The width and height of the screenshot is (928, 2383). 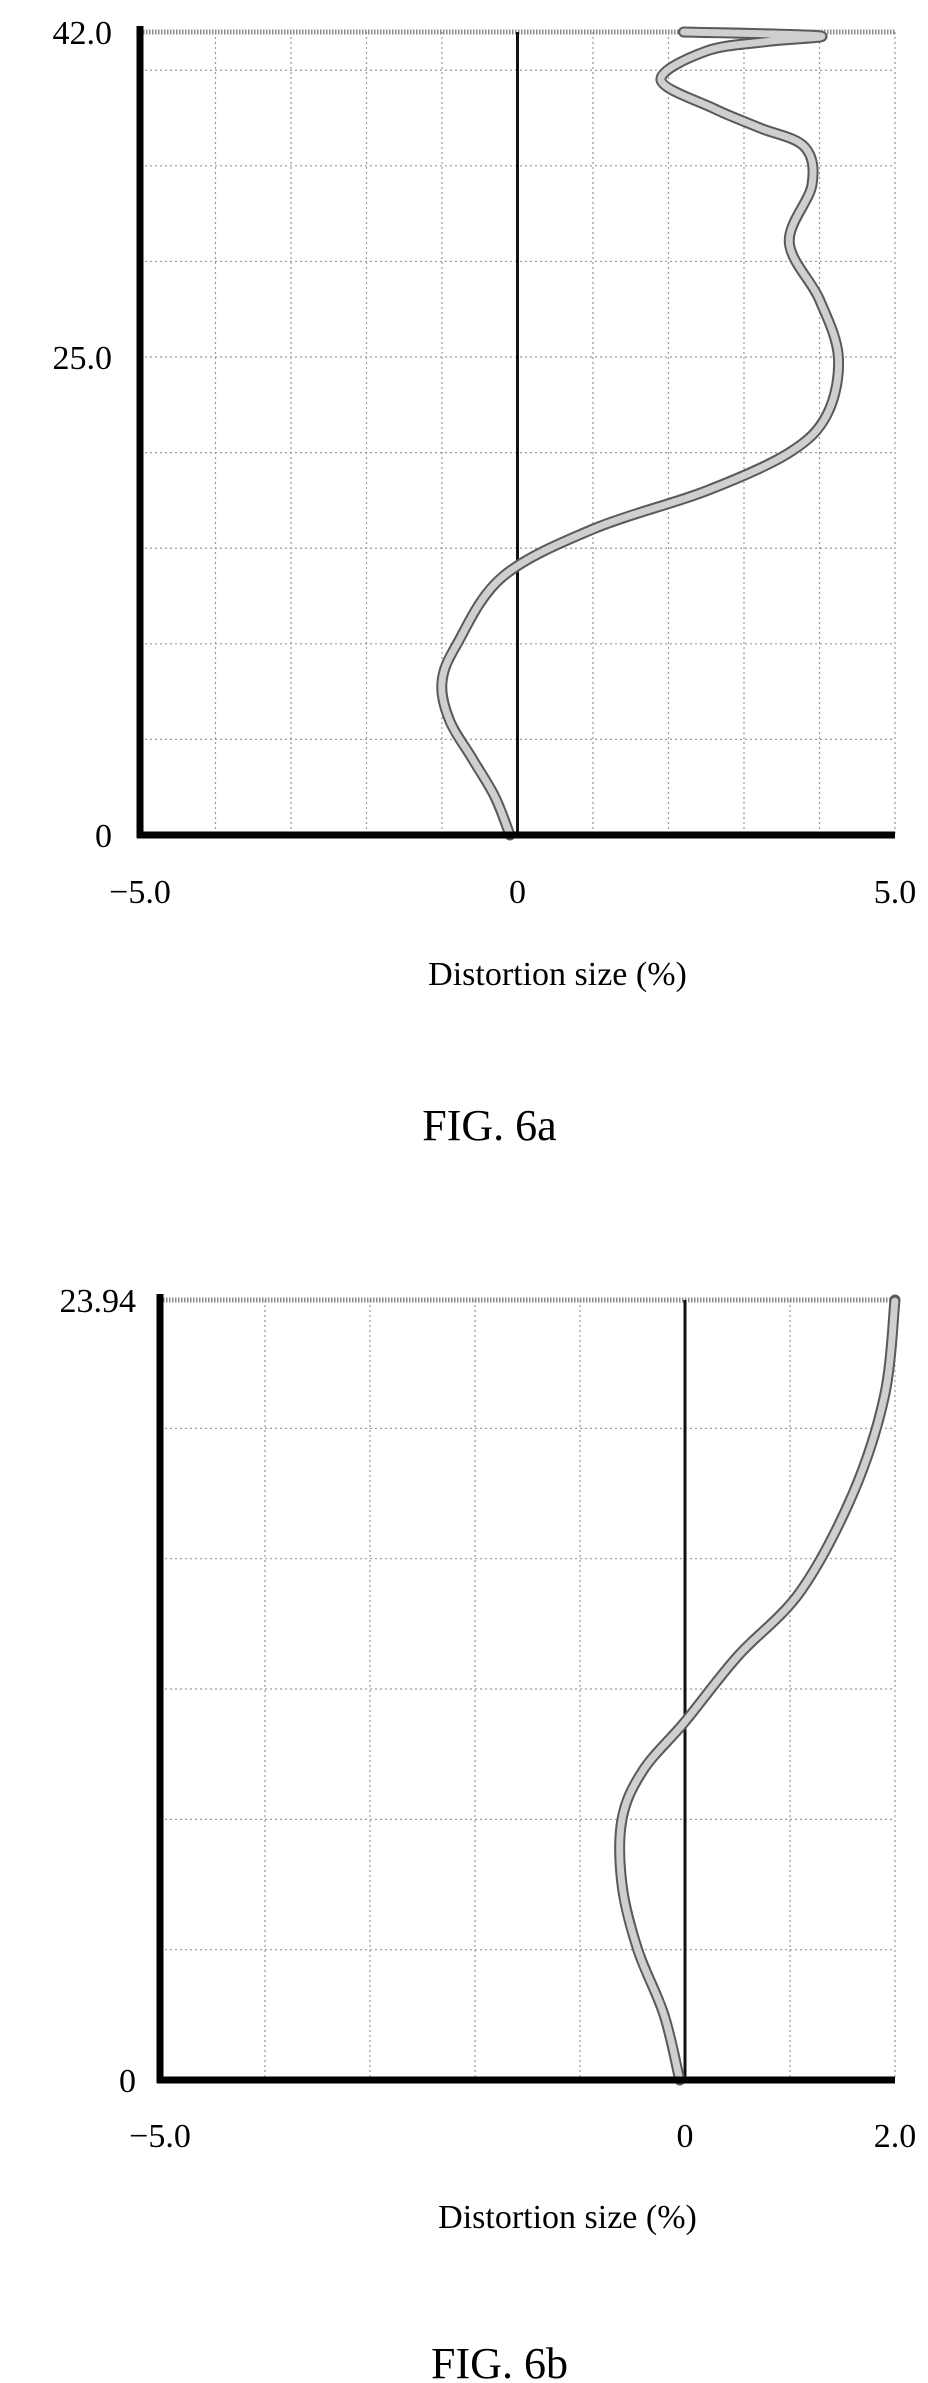 What do you see at coordinates (895, 2136) in the screenshot?
I see `x-tick-label: 2.0` at bounding box center [895, 2136].